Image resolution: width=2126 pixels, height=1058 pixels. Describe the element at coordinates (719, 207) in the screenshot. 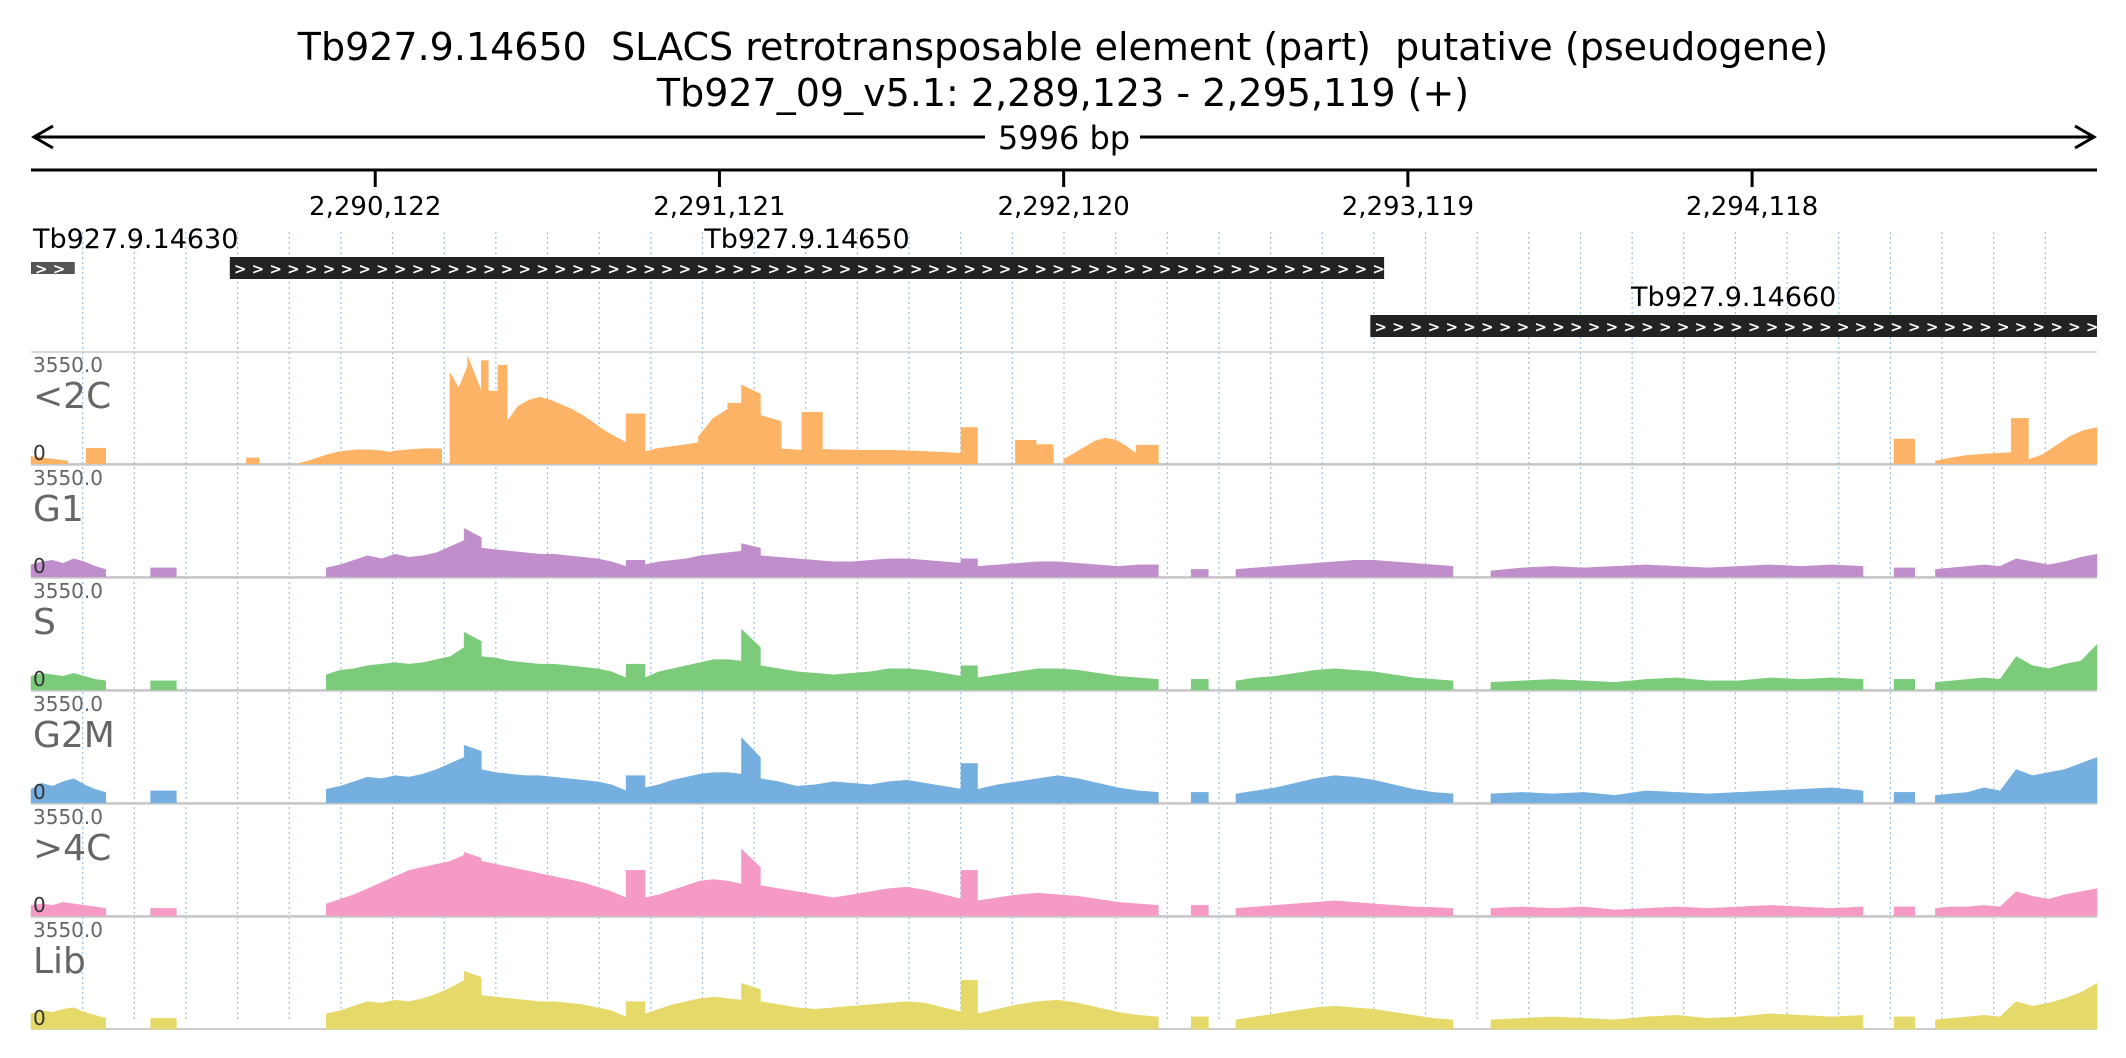

I see `ruler-tick-label: 2,291,121` at that location.